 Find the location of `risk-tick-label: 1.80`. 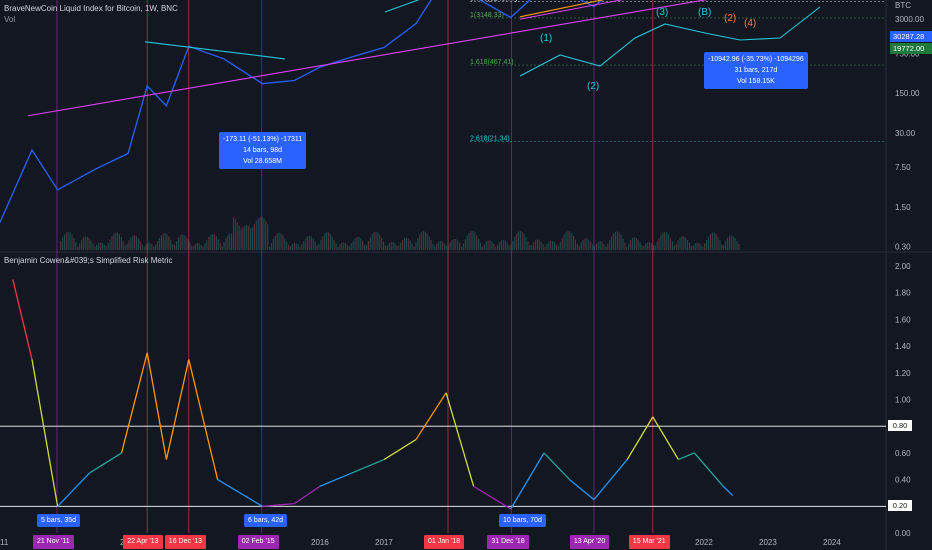

risk-tick-label: 1.80 is located at coordinates (903, 293).